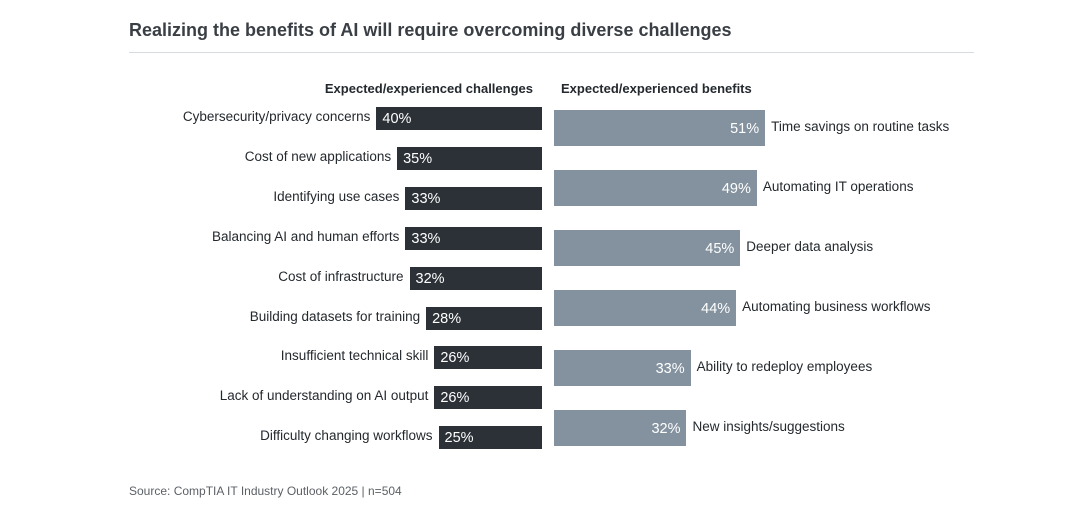  What do you see at coordinates (656, 88) in the screenshot?
I see `benefits-header: Expected/experienced benefits` at bounding box center [656, 88].